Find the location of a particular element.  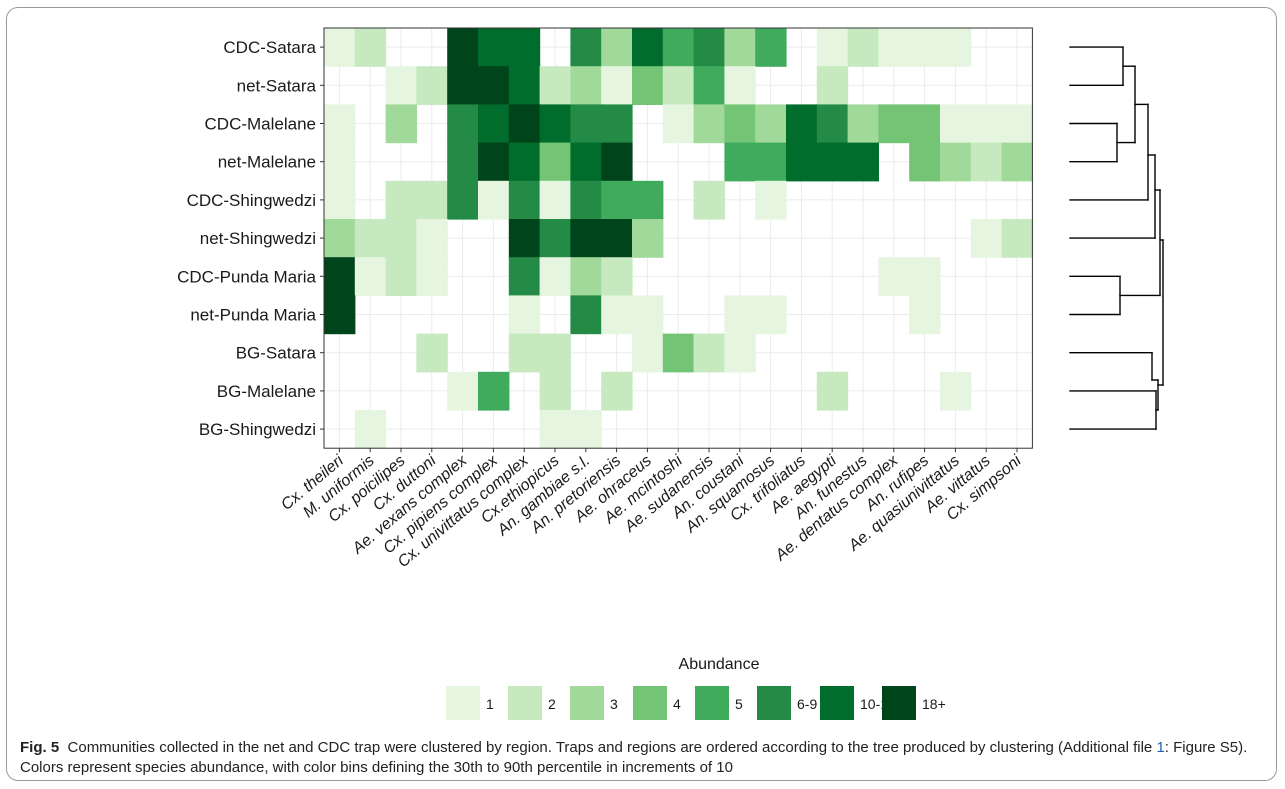

row-label: BG-Shingwedzi is located at coordinates (257, 429).